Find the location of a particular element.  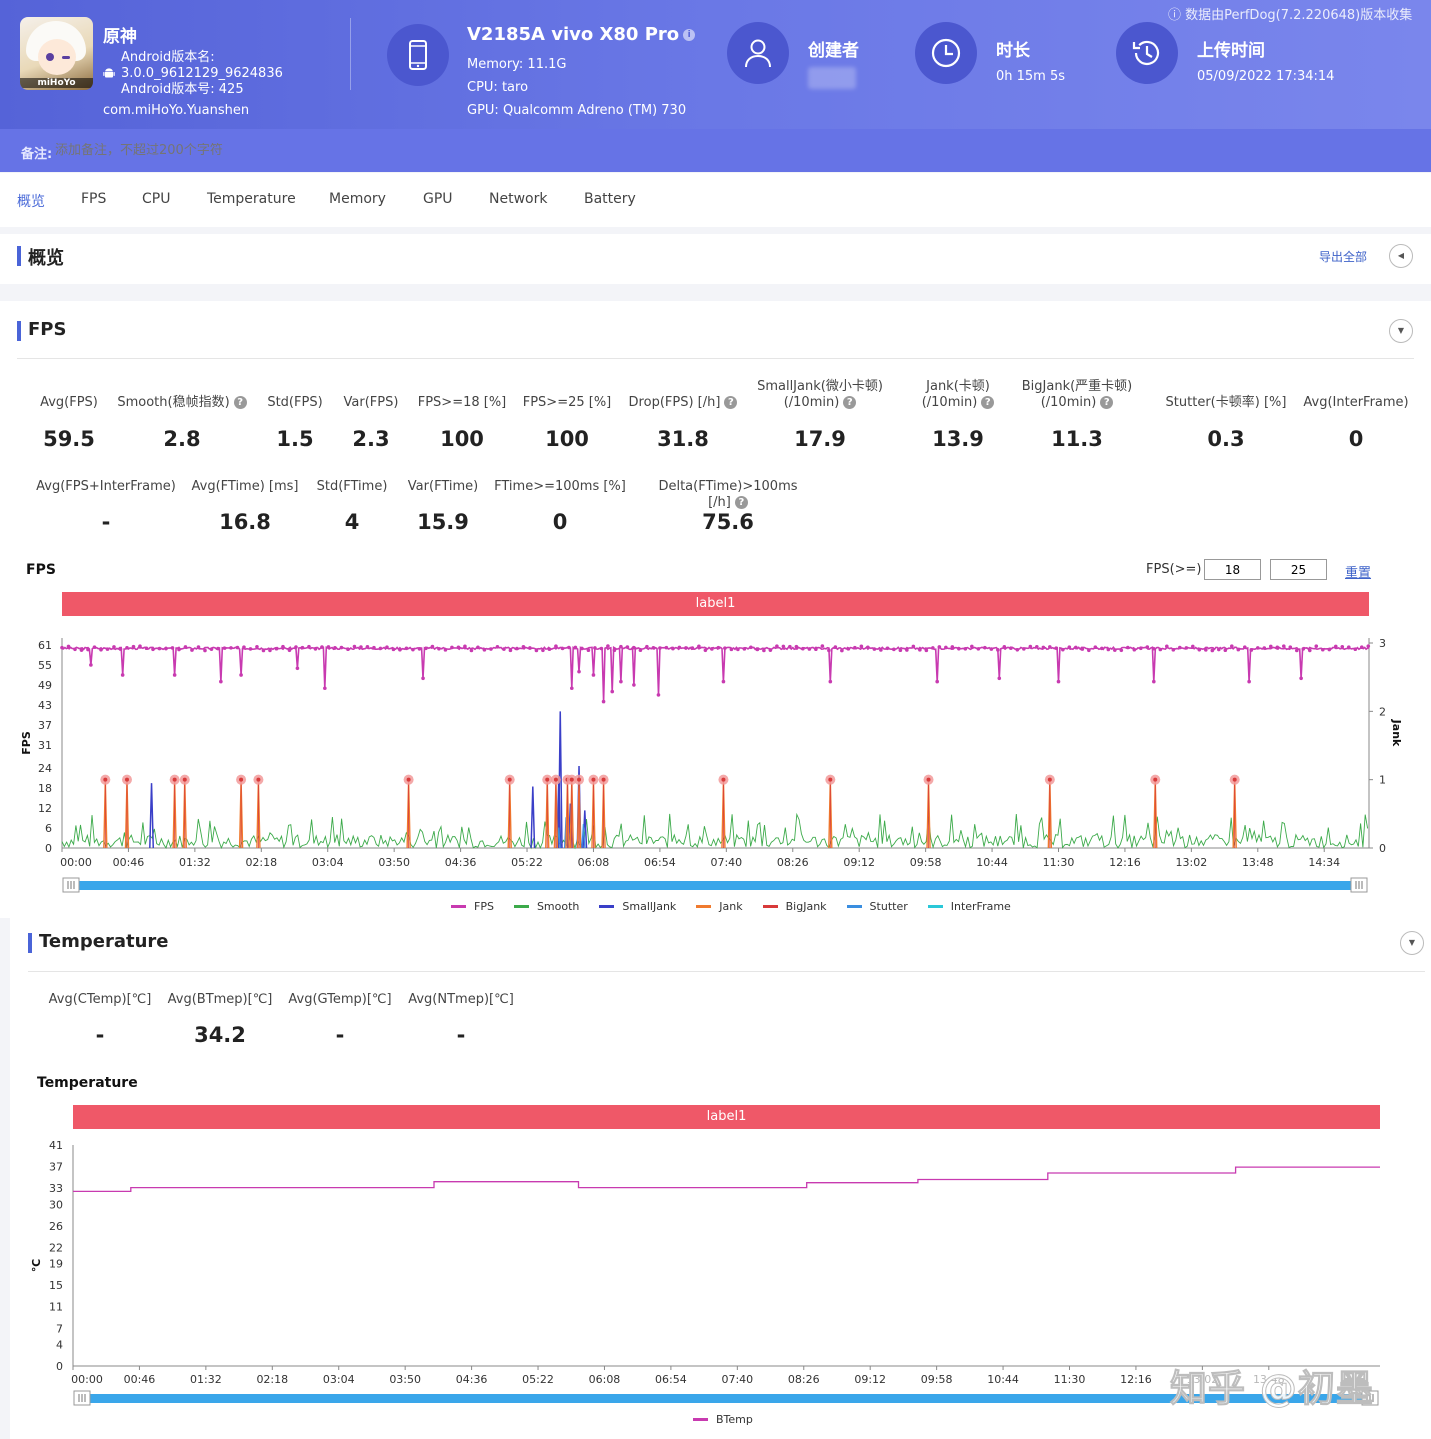

metric-value: 0 is located at coordinates (560, 522).